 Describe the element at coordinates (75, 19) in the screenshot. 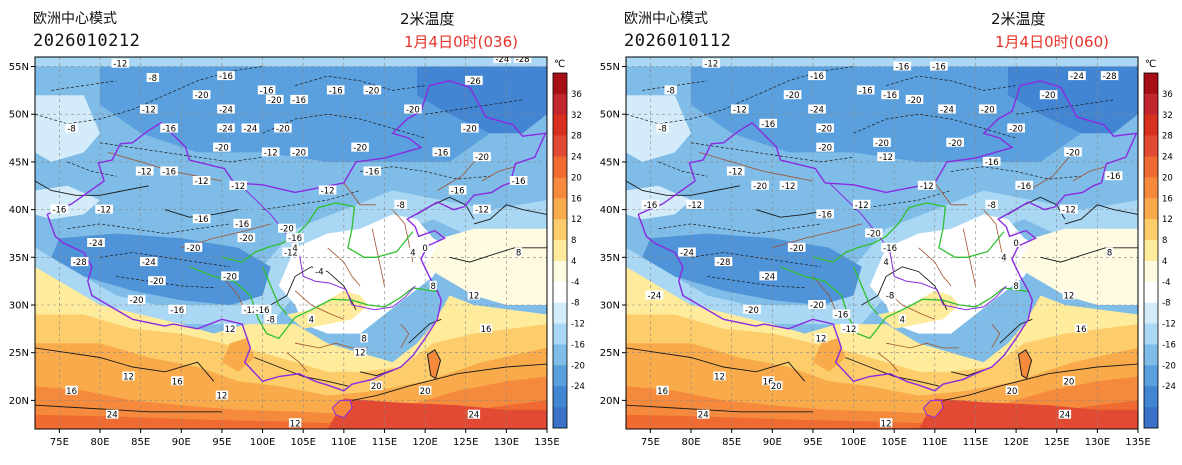

I see `model-name: 欧洲中心模式` at that location.